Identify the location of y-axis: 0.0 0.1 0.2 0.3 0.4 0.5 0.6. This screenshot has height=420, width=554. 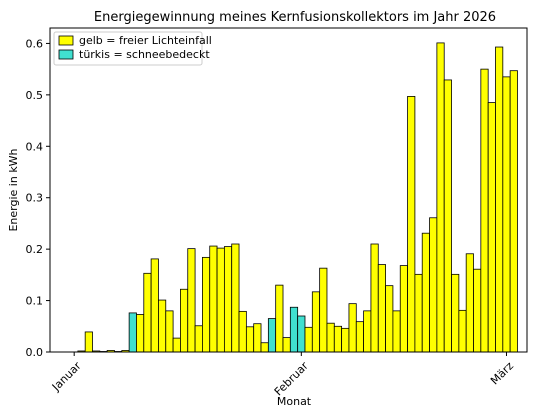
(38, 198).